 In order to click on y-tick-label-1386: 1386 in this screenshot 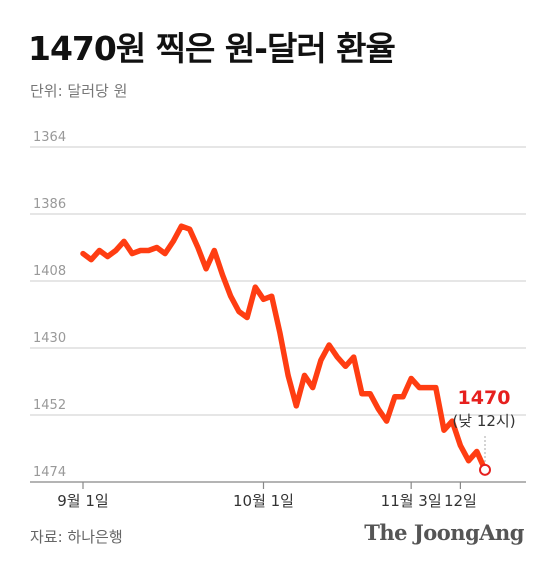, I will do `click(49, 204)`.